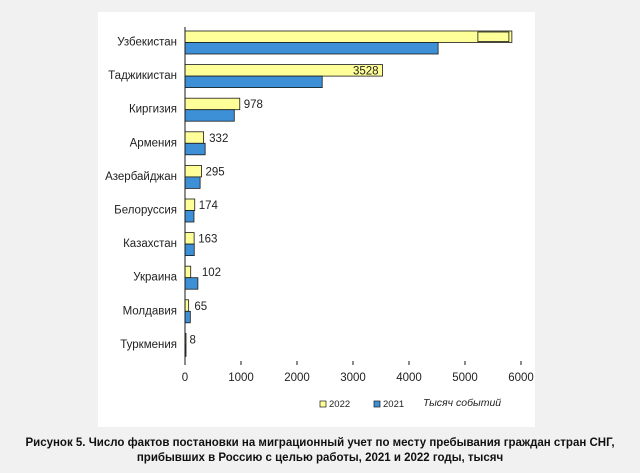  Describe the element at coordinates (462, 403) in the screenshot. I see `x-unit-label: Тысяч событий` at that location.